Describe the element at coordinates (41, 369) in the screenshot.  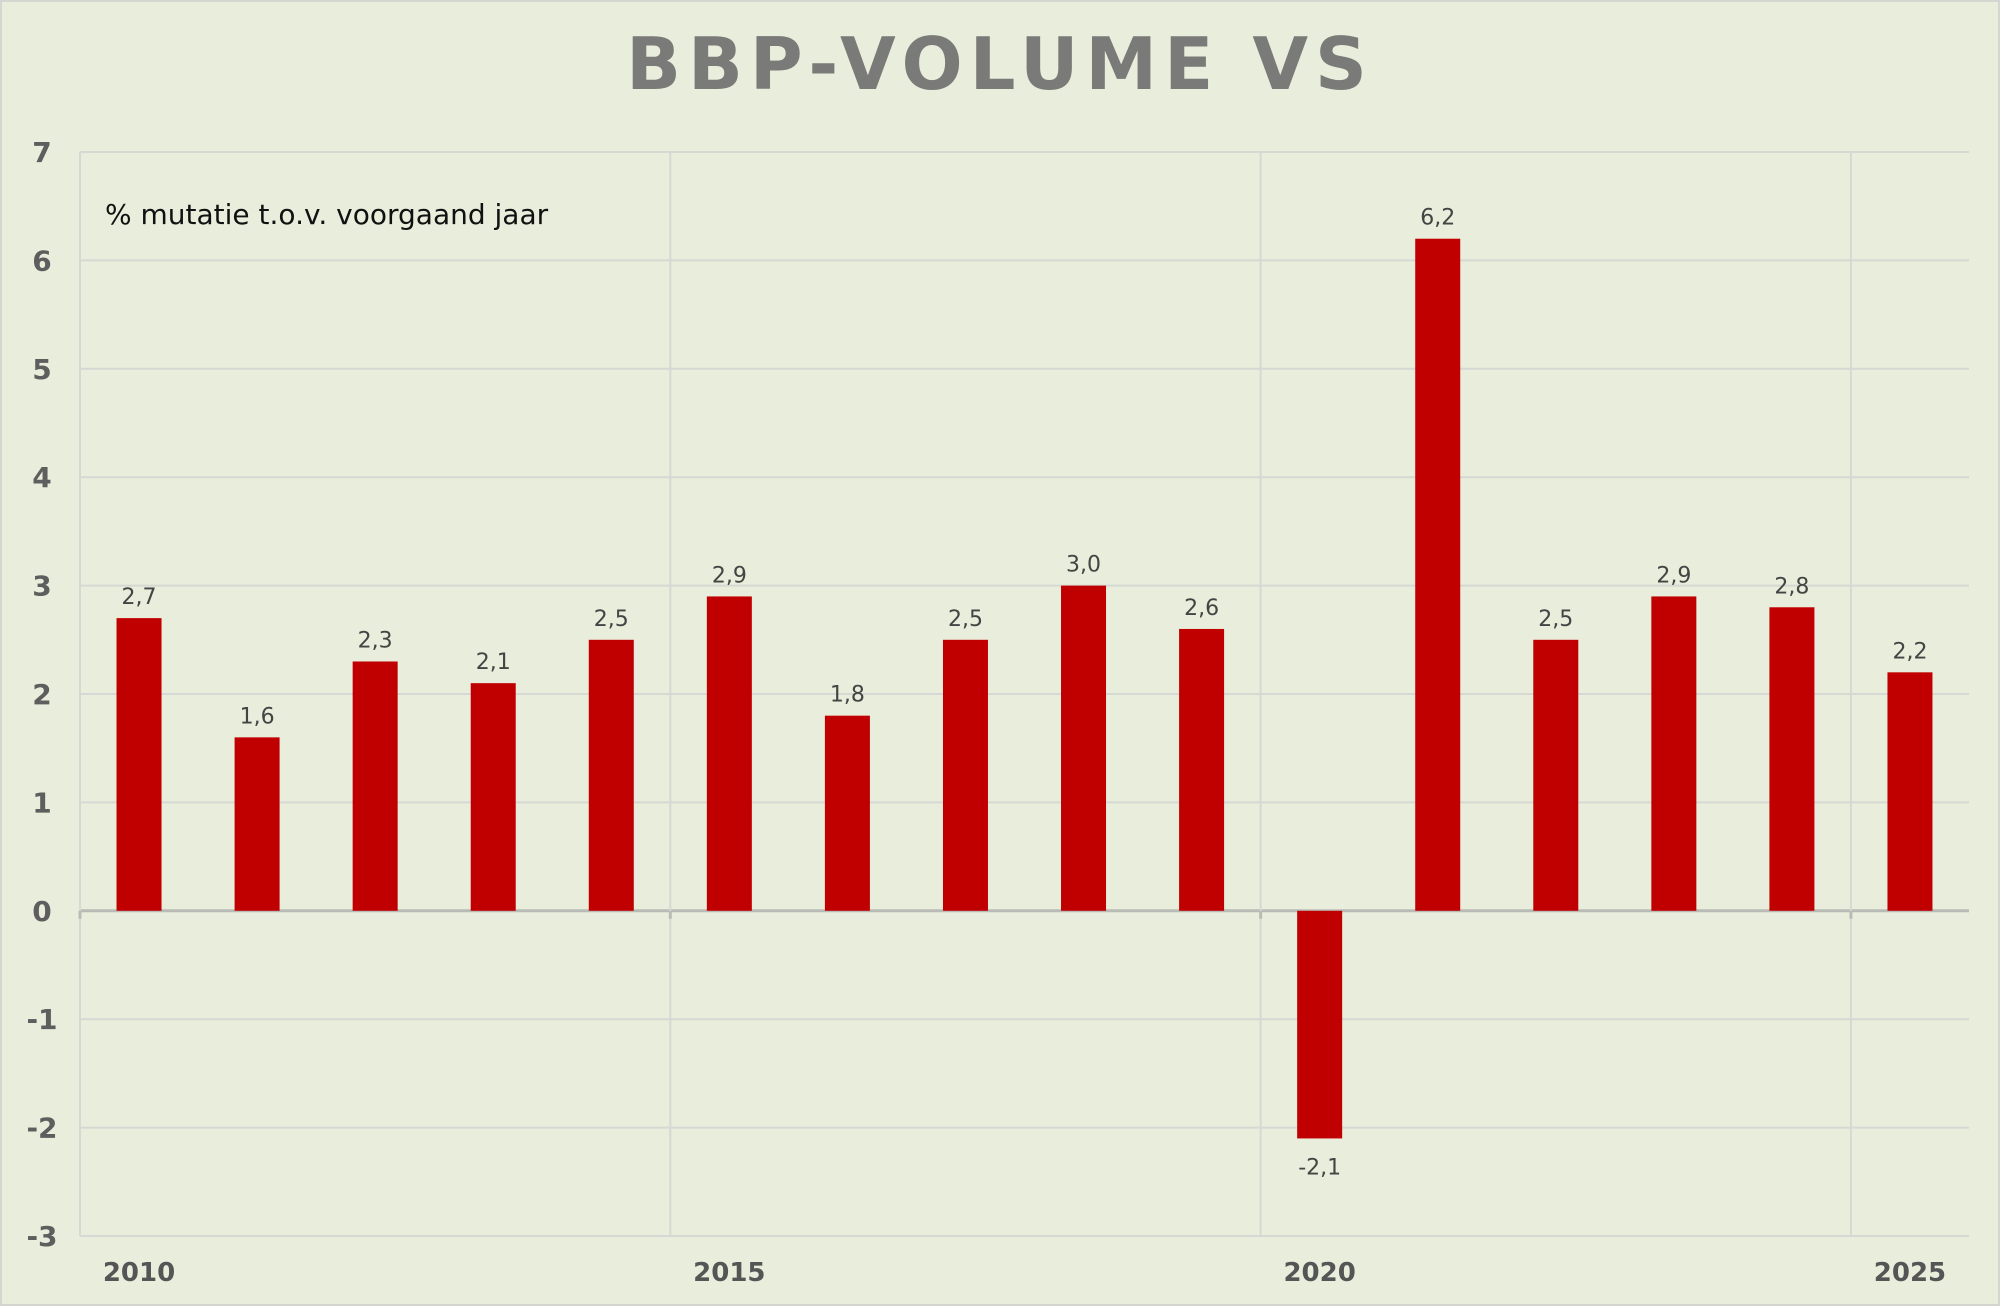
I see `y-tick-label: 5` at that location.